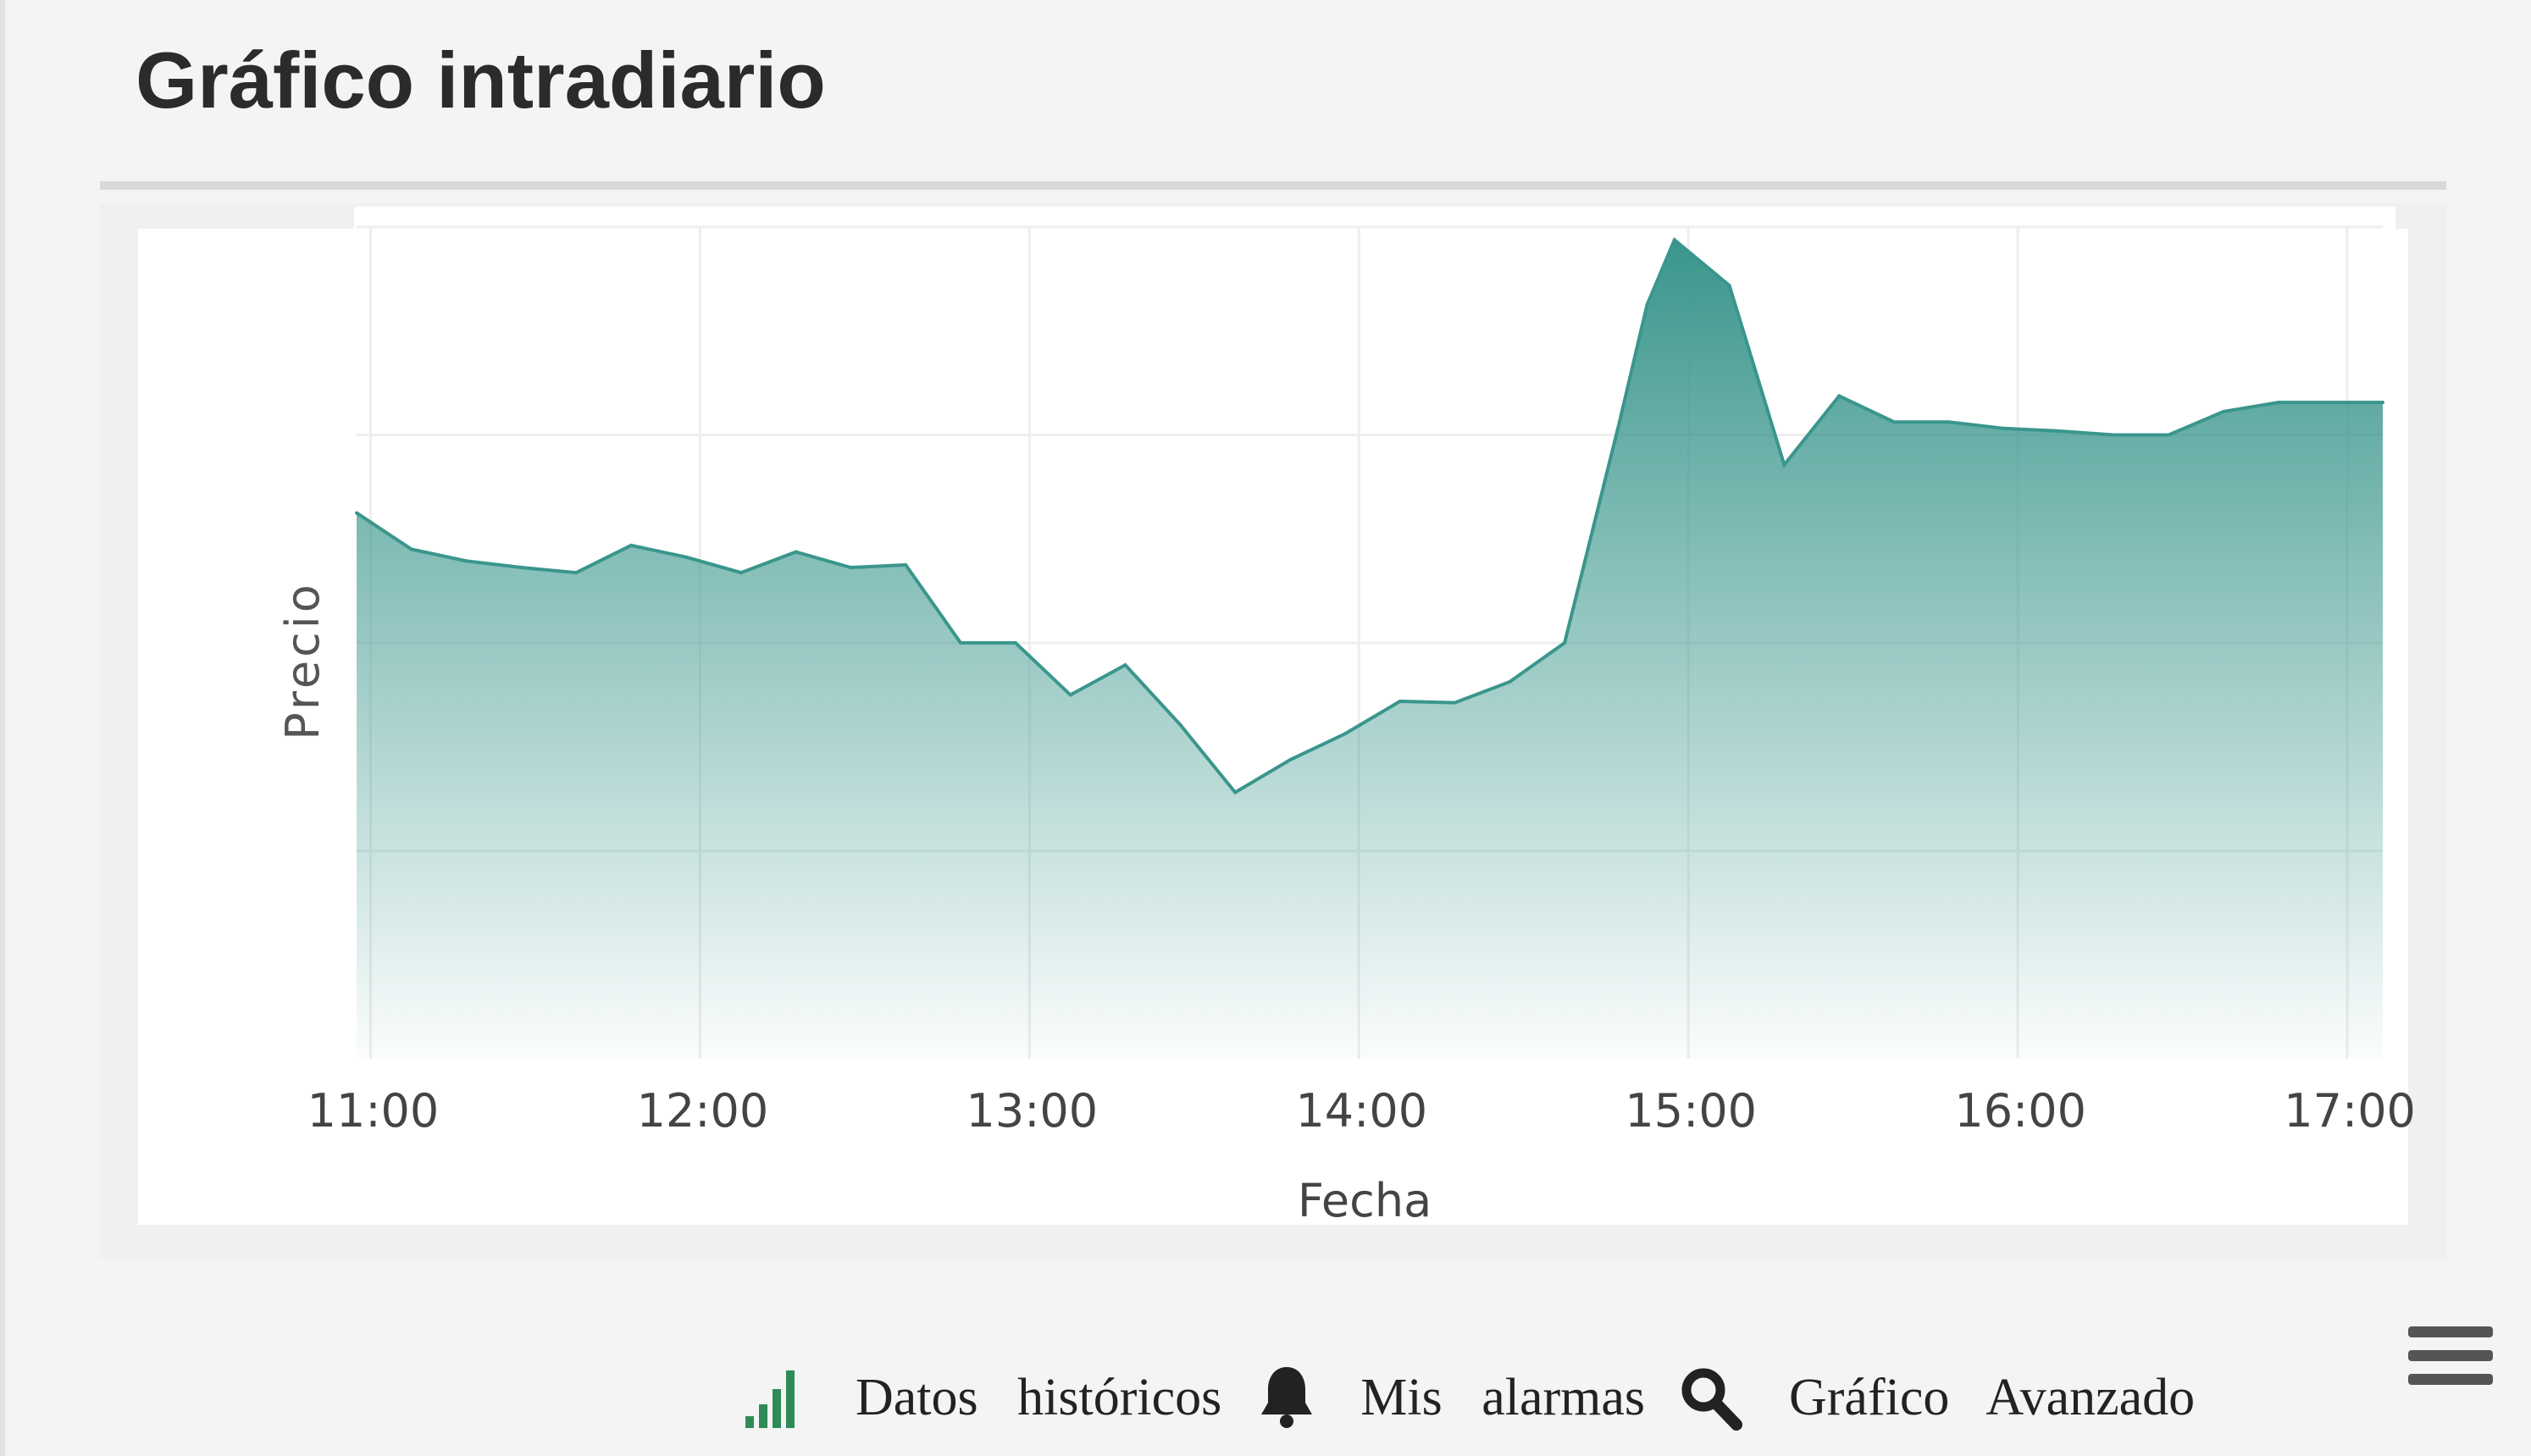 This screenshot has height=1456, width=2531. What do you see at coordinates (703, 1111) in the screenshot?
I see `x-tick-label: 12:00` at bounding box center [703, 1111].